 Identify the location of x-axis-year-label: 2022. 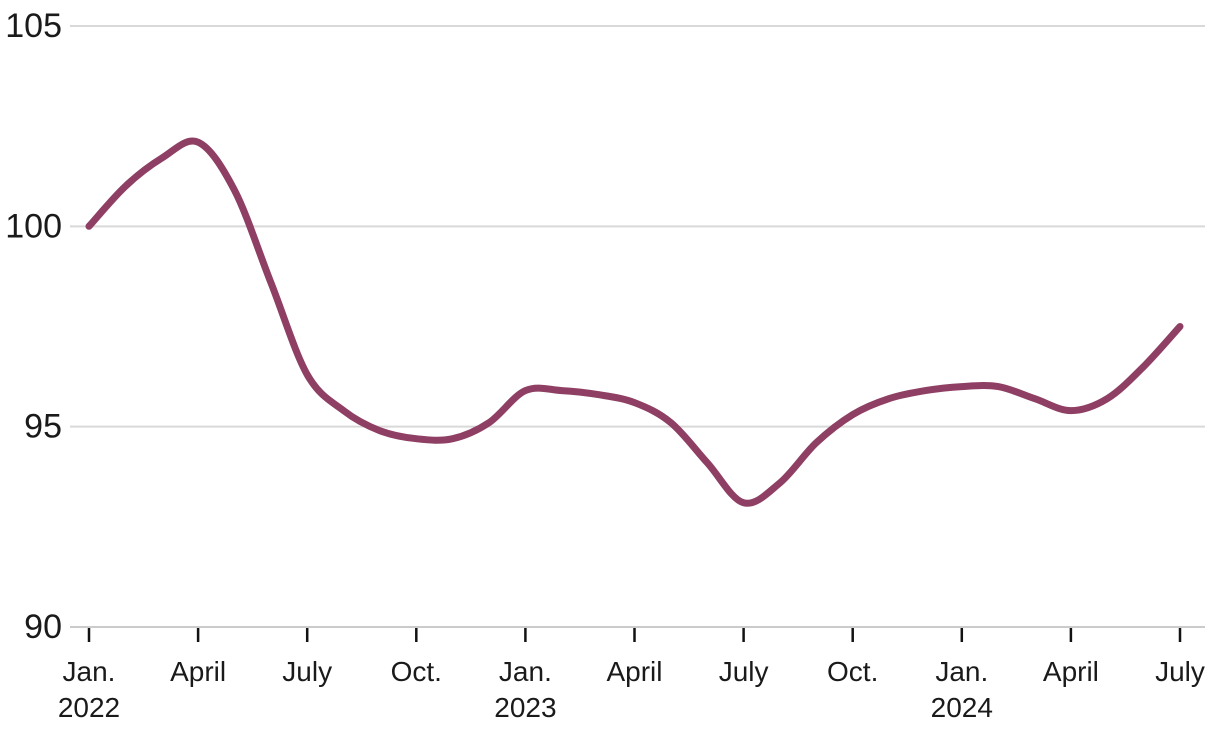
(89, 707).